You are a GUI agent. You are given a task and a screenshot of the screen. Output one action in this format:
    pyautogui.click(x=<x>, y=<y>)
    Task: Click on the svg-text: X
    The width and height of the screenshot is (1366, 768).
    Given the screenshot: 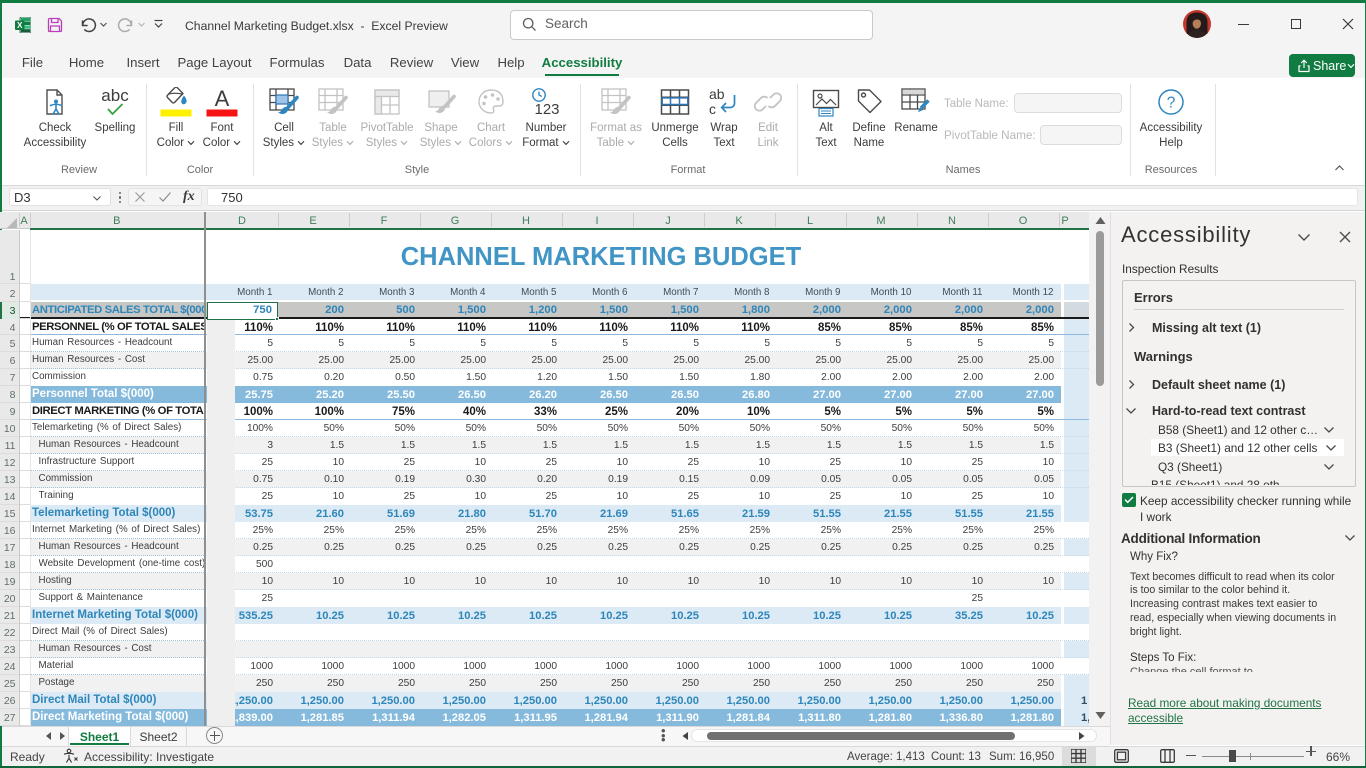 What is the action you would take?
    pyautogui.click(x=20, y=25)
    